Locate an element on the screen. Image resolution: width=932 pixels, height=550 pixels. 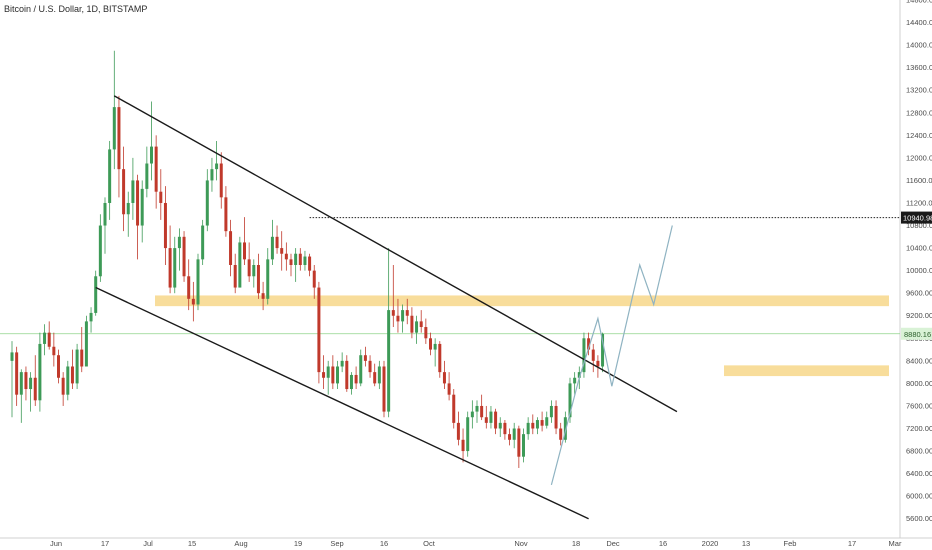
x-tick-label: 17 is located at coordinates (105, 543).